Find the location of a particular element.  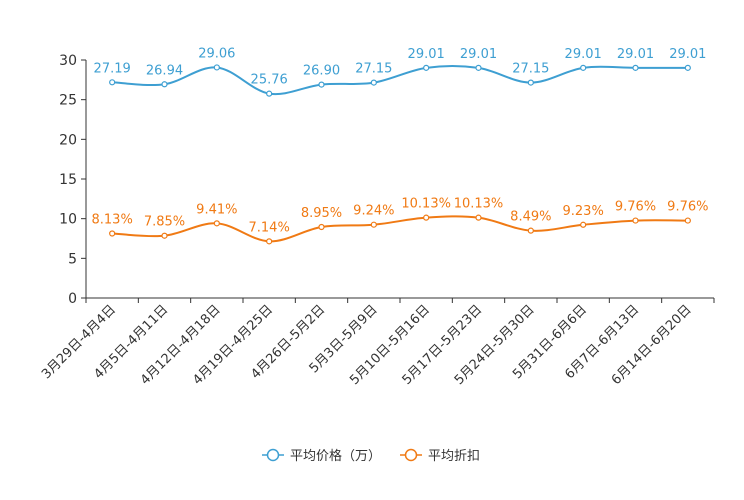

data-label: 25.76 is located at coordinates (269, 80).